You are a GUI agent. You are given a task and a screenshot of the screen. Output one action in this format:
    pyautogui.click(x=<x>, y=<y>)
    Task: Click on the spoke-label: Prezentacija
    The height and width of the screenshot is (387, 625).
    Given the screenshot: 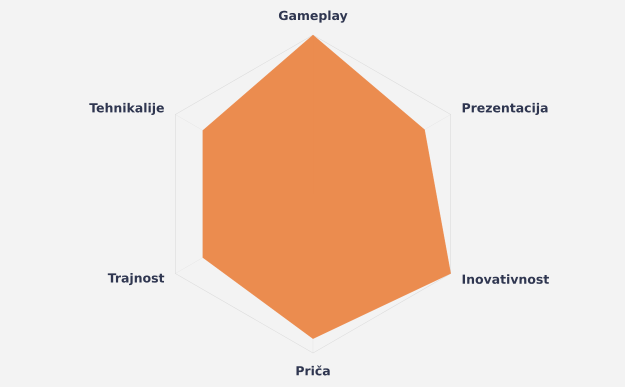 What is the action you would take?
    pyautogui.click(x=505, y=109)
    